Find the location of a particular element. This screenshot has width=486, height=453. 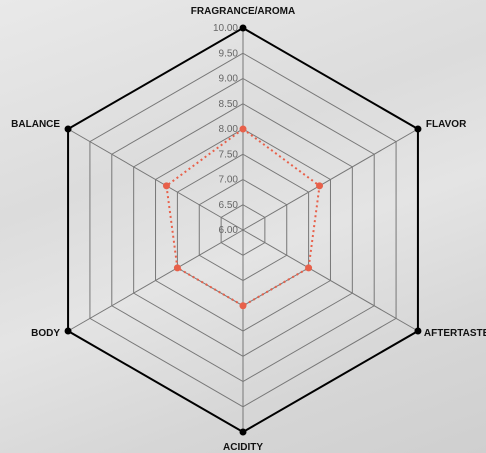

tick-label: 6.00 is located at coordinates (229, 230).